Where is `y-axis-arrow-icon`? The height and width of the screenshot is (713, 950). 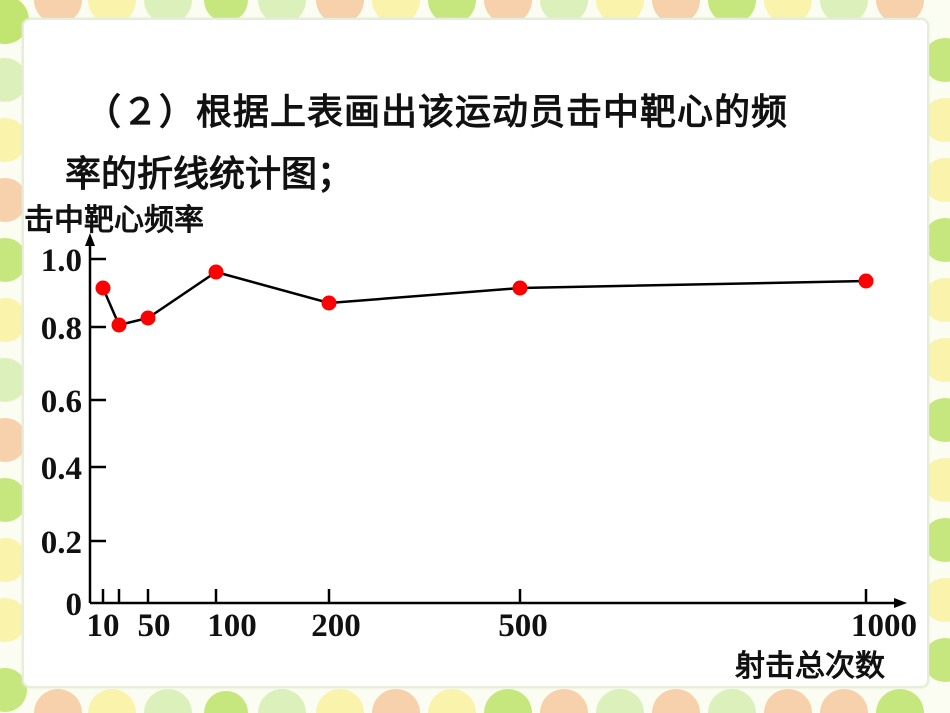
y-axis-arrow-icon is located at coordinates (90, 239).